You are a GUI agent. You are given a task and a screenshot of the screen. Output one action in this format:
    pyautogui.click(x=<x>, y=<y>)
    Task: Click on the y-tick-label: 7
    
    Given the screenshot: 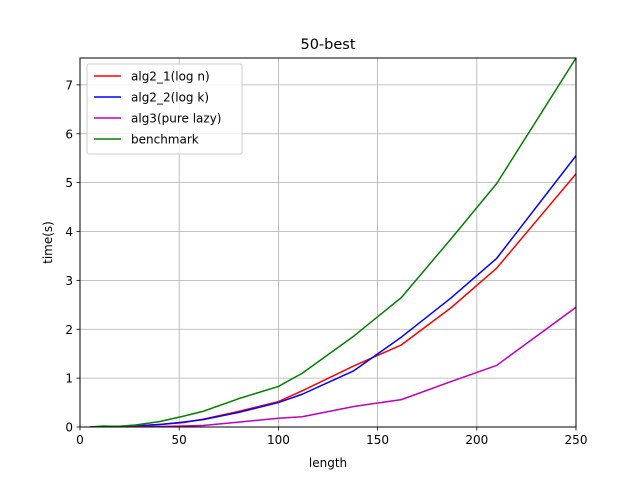 What is the action you would take?
    pyautogui.click(x=69, y=85)
    